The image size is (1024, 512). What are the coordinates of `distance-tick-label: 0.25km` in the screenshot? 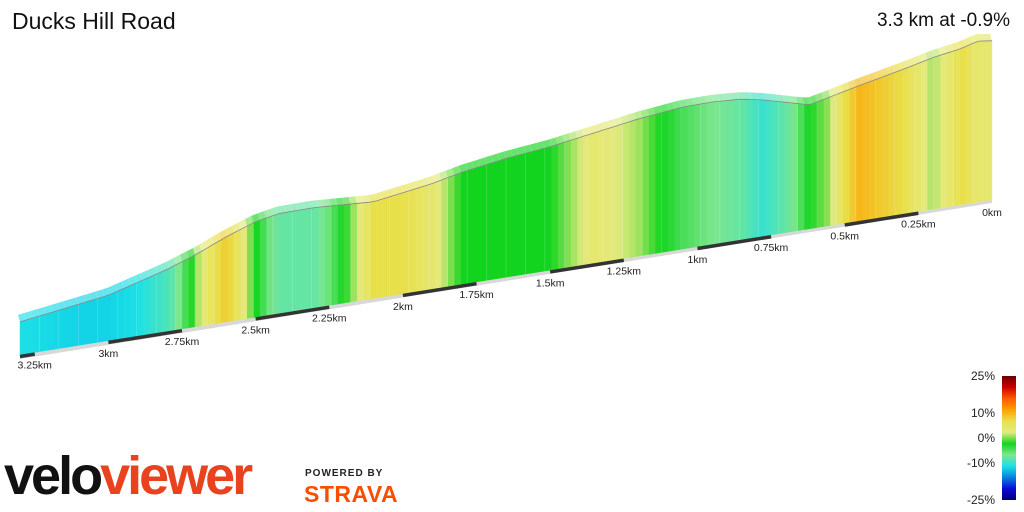 It's located at (918, 225).